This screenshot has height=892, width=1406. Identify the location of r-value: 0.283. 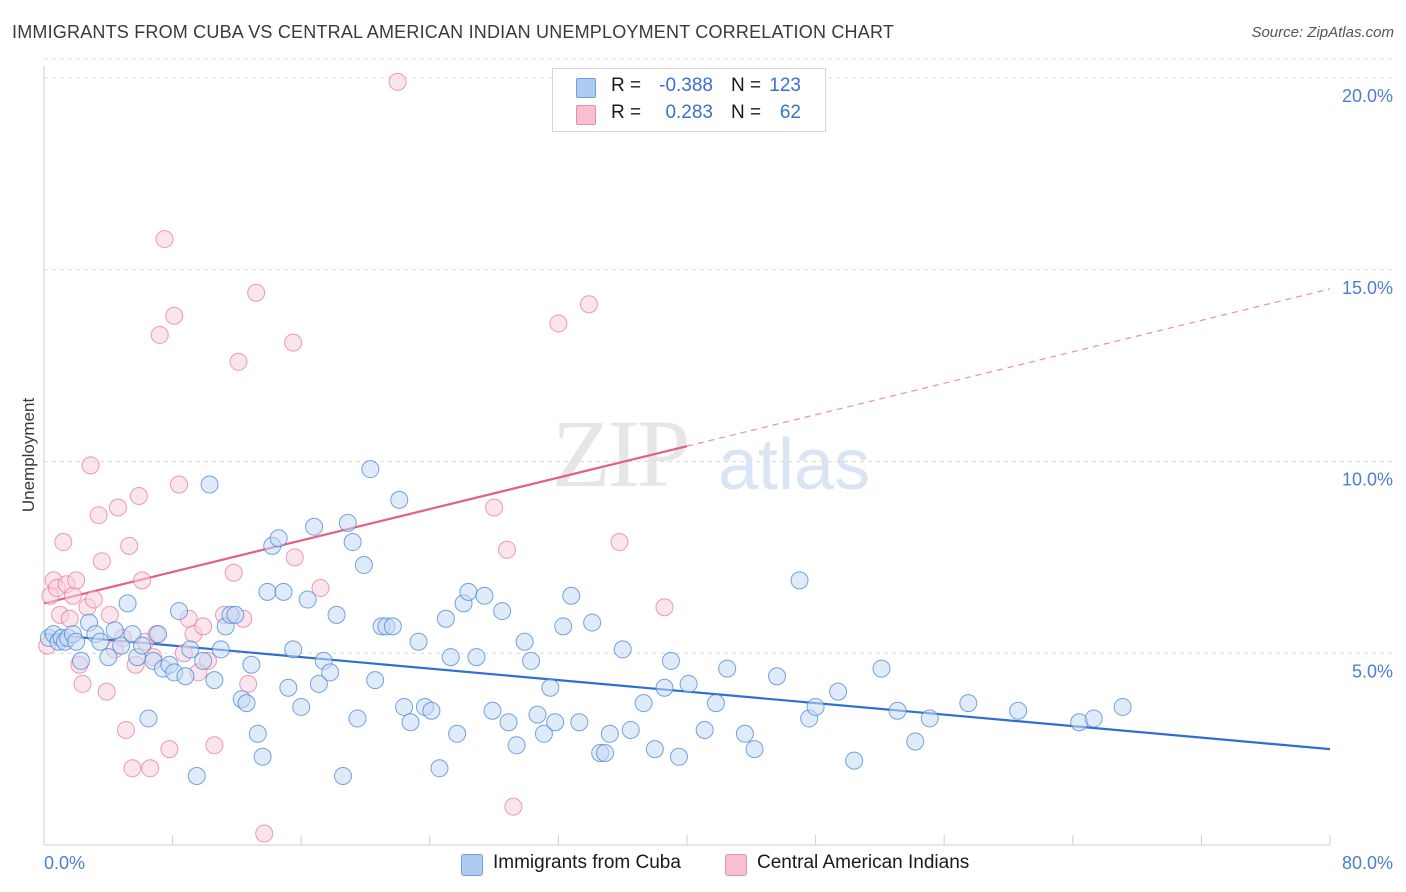
(689, 112).